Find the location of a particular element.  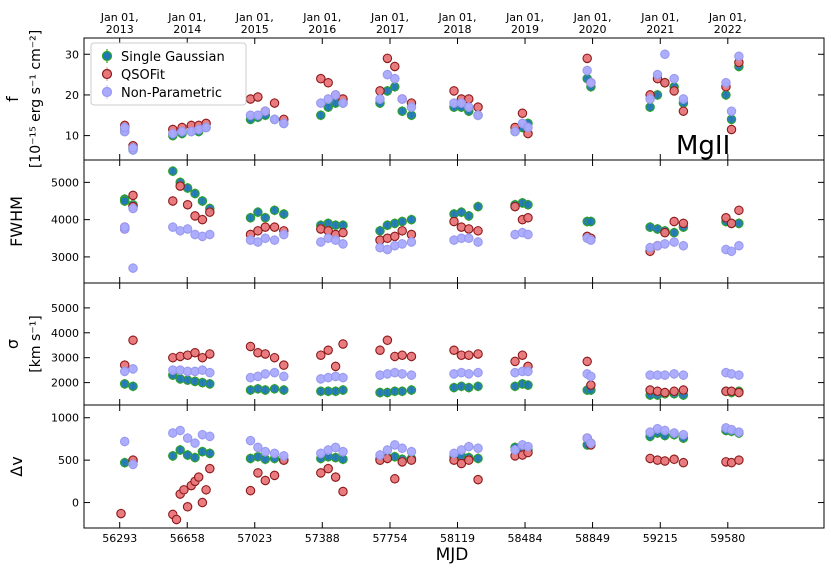

y-tick-label: 10 is located at coordinates (72, 136).